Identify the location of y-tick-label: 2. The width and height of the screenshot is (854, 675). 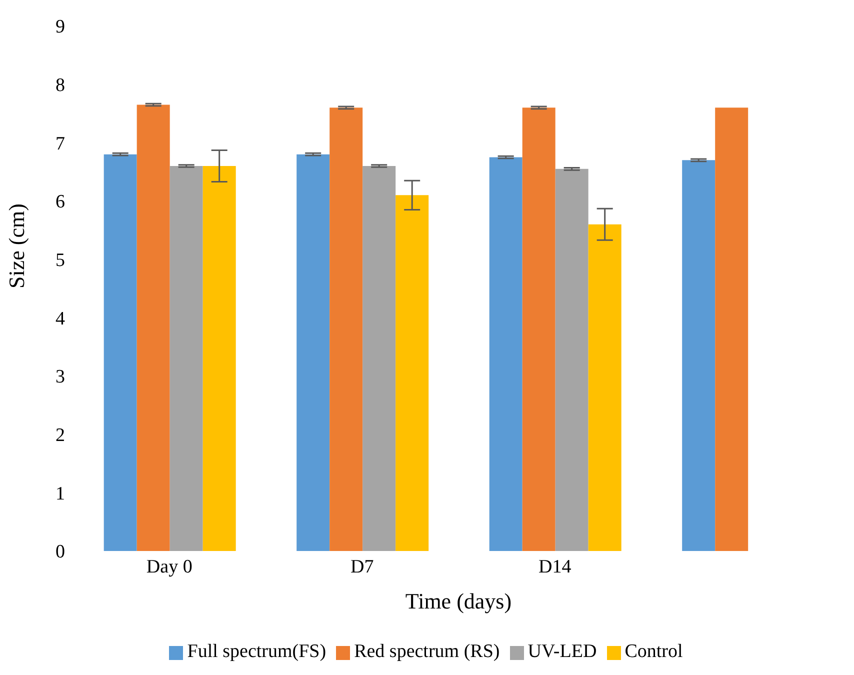
(60, 435).